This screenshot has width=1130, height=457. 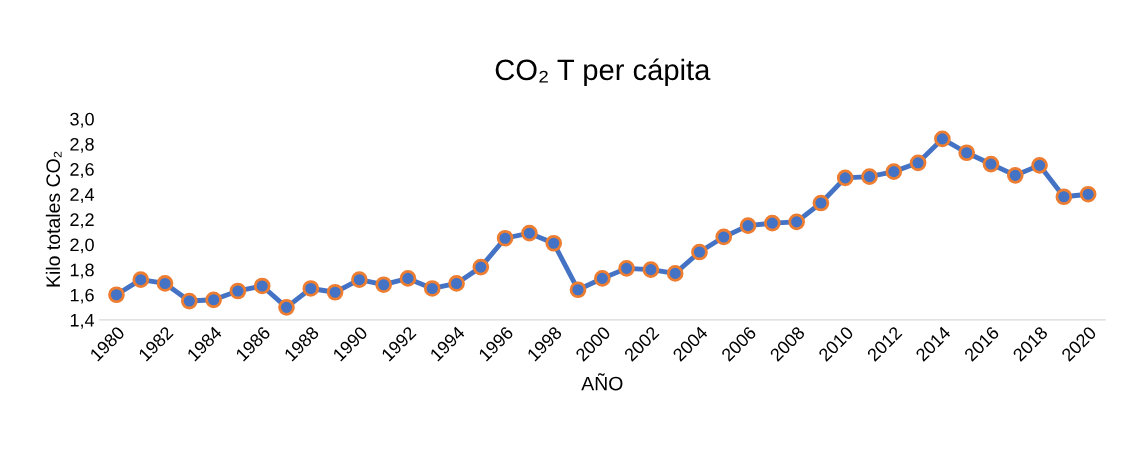 I want to click on y-tick-label: 1,4, so click(x=82, y=321).